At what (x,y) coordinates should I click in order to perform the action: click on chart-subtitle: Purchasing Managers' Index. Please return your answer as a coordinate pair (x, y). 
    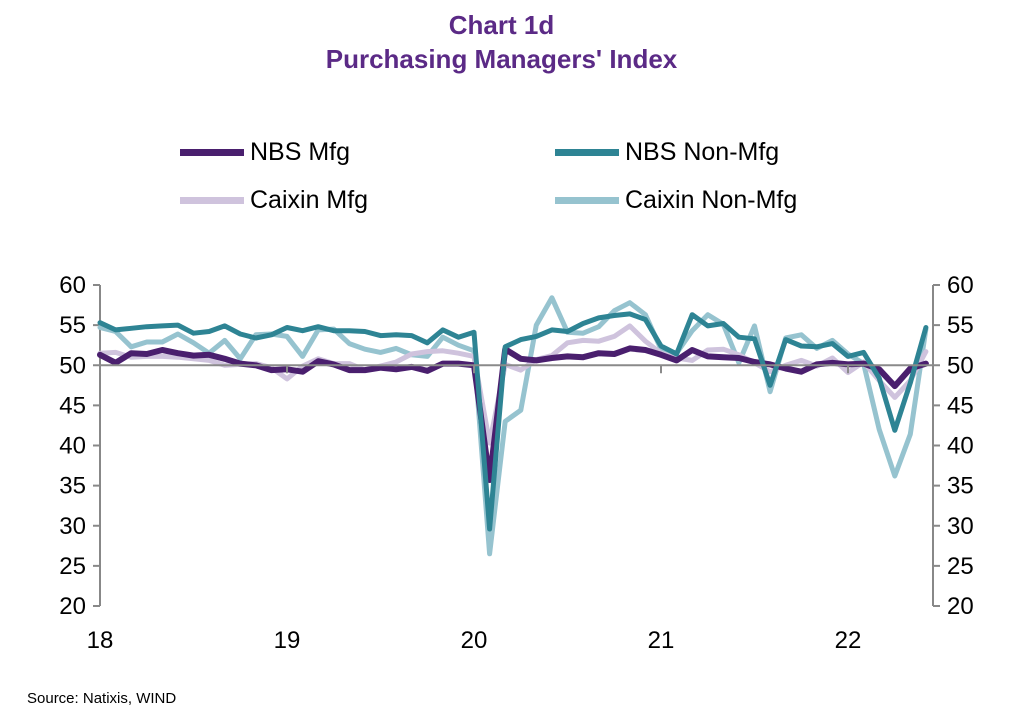
    Looking at the image, I should click on (501, 59).